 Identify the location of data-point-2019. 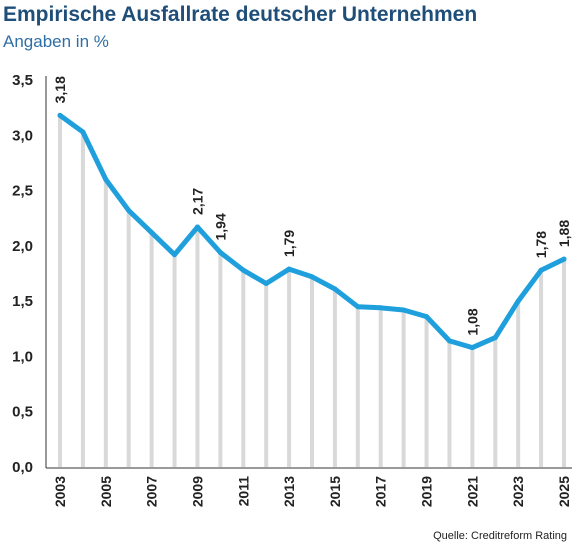
(427, 317).